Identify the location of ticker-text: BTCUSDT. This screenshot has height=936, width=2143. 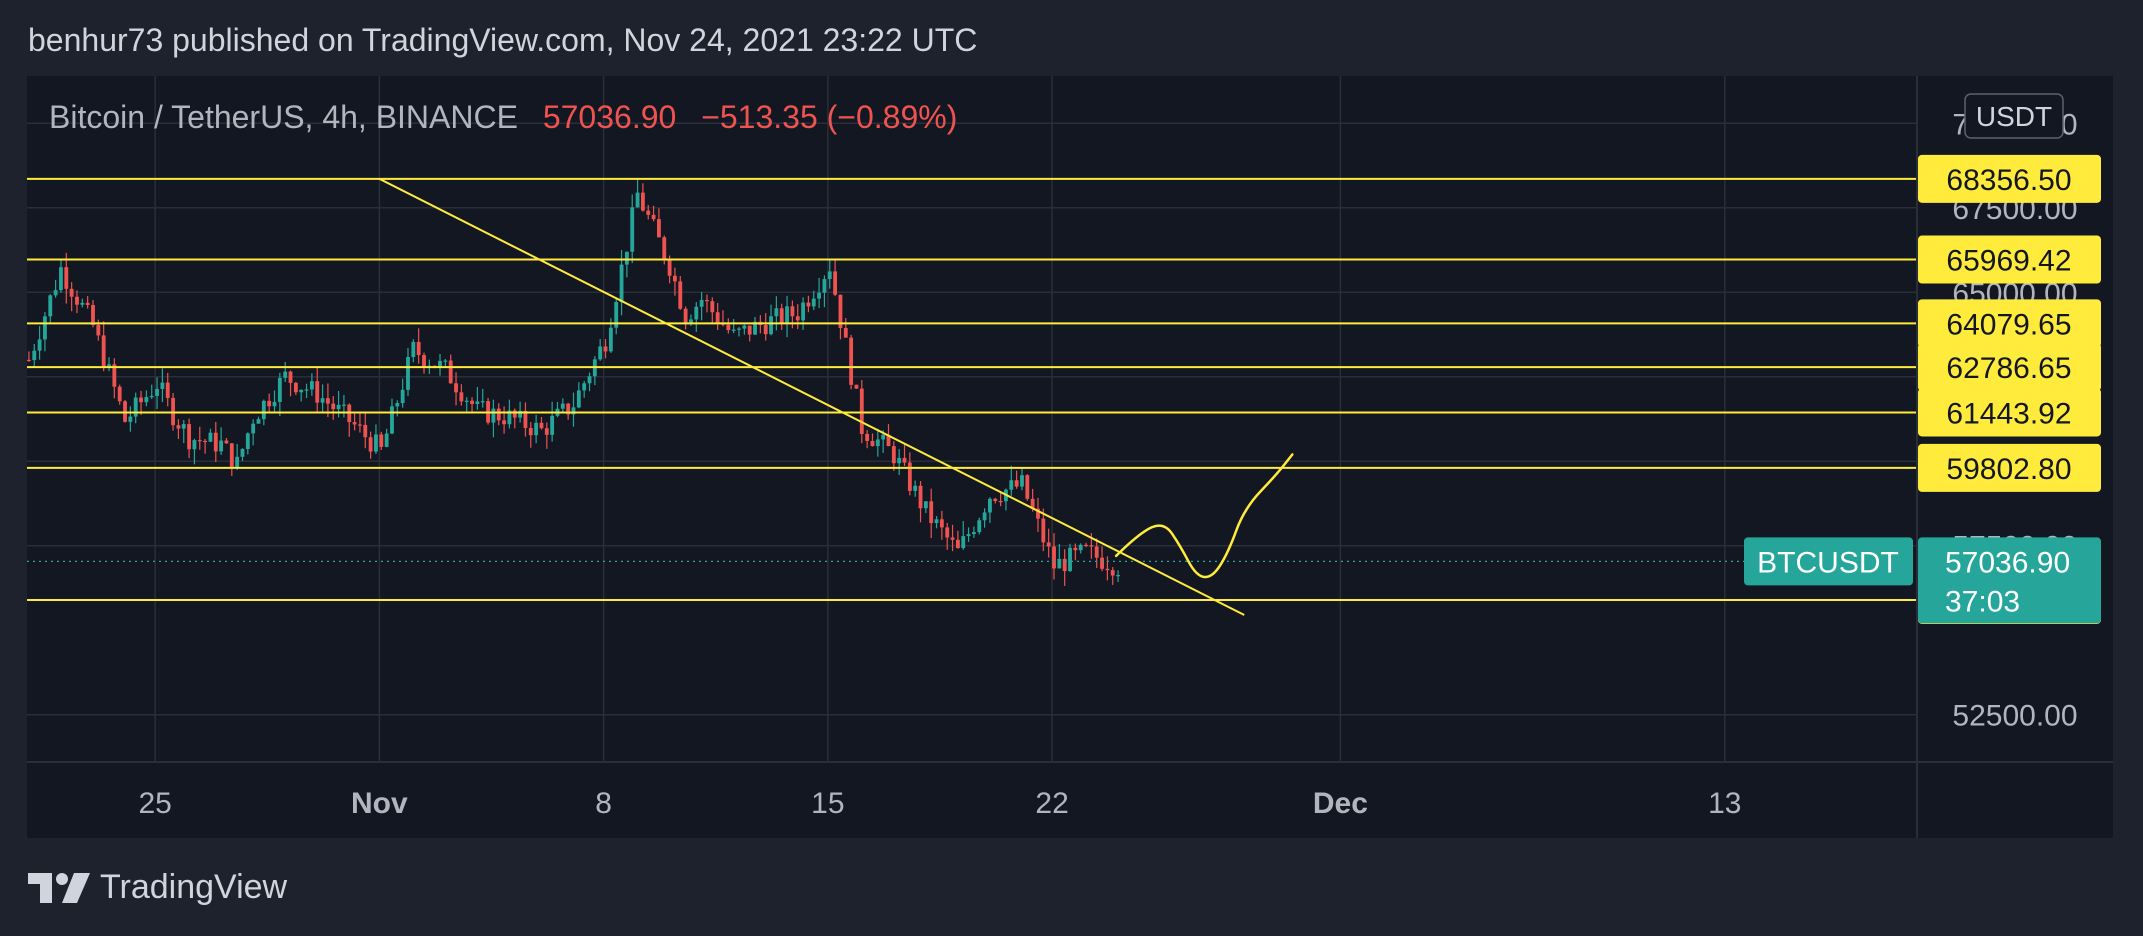
(1828, 562).